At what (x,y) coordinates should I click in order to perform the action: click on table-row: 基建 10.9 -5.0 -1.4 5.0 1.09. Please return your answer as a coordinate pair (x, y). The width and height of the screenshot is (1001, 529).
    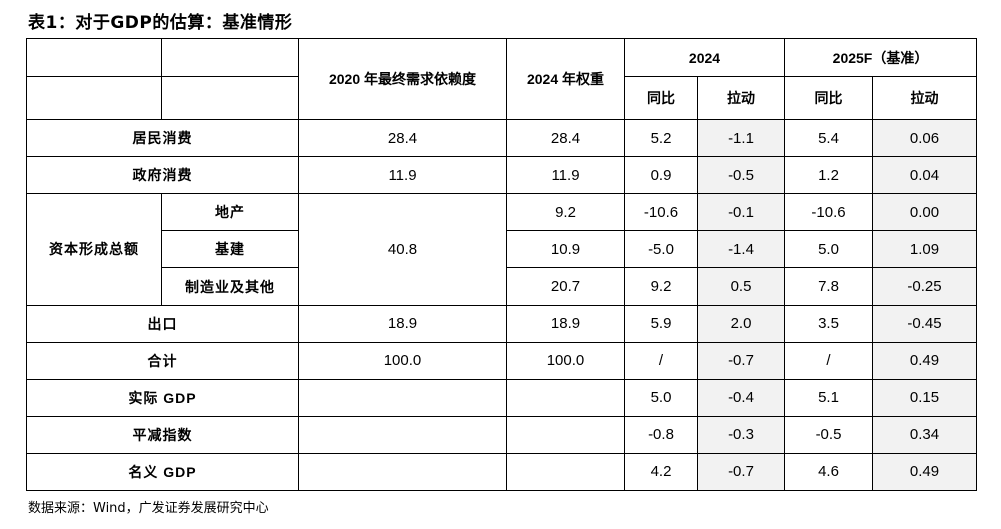
    Looking at the image, I should click on (502, 249).